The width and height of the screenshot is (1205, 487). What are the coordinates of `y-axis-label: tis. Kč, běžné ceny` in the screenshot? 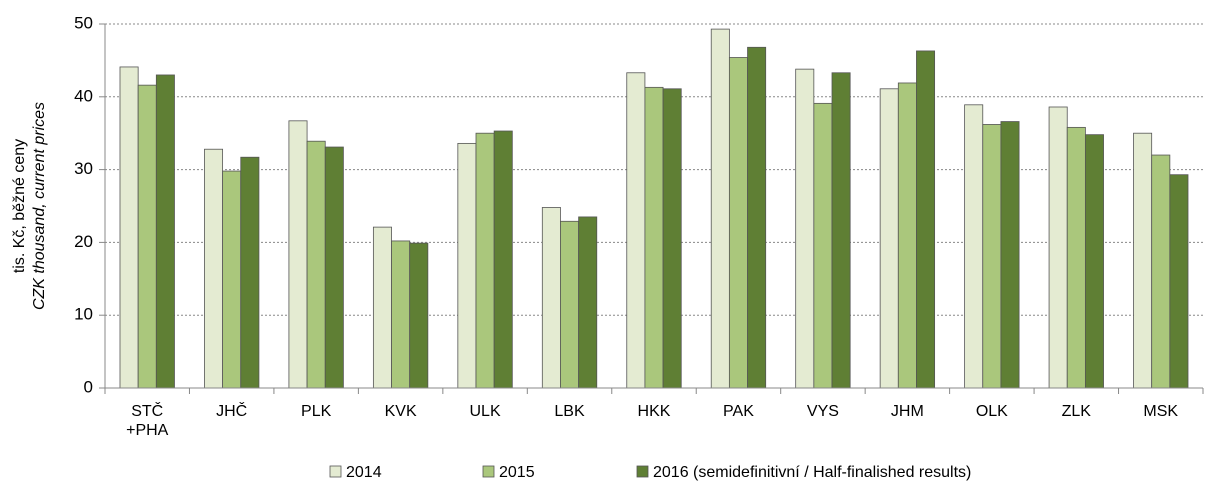 It's located at (19, 206).